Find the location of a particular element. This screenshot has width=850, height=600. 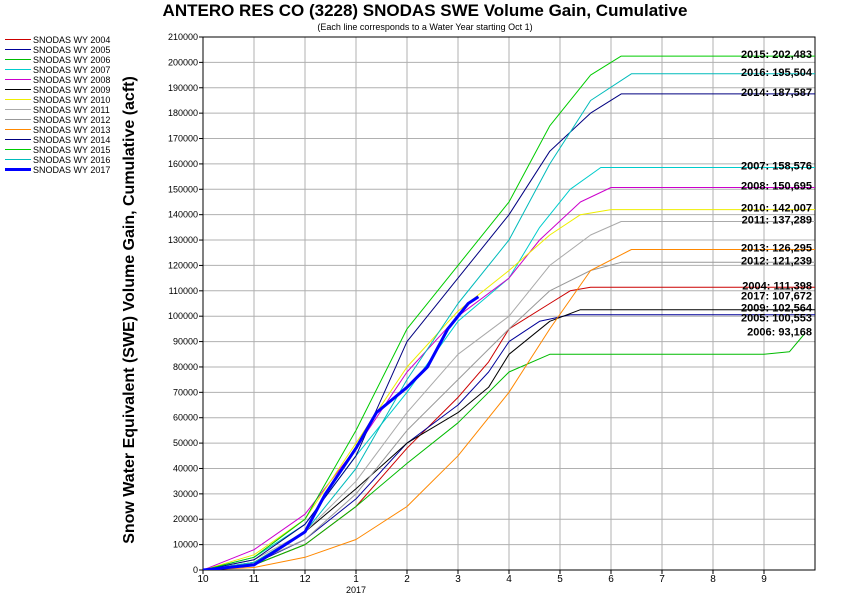

y-tick-label: 40000 is located at coordinates (185, 468).